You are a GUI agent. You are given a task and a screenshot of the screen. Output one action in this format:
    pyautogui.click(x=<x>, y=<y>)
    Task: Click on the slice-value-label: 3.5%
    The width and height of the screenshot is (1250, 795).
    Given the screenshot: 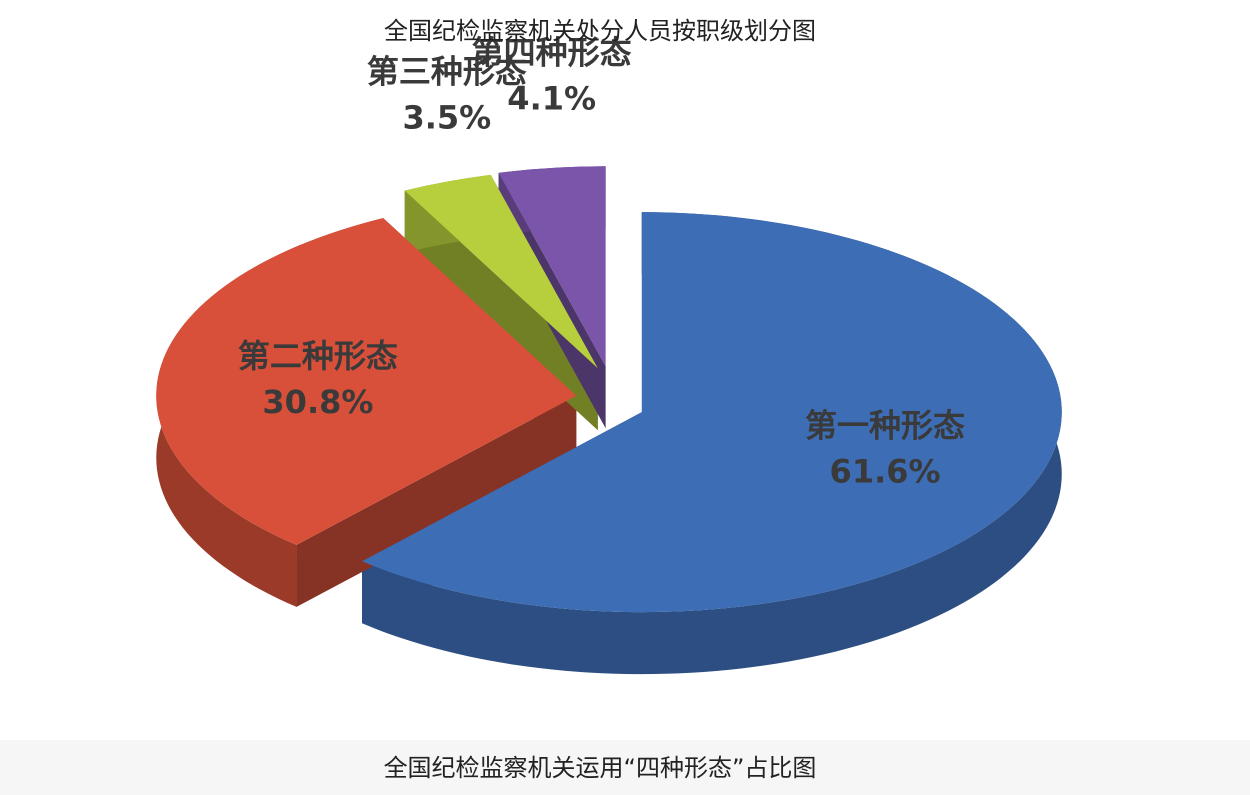 What is the action you would take?
    pyautogui.click(x=446, y=118)
    